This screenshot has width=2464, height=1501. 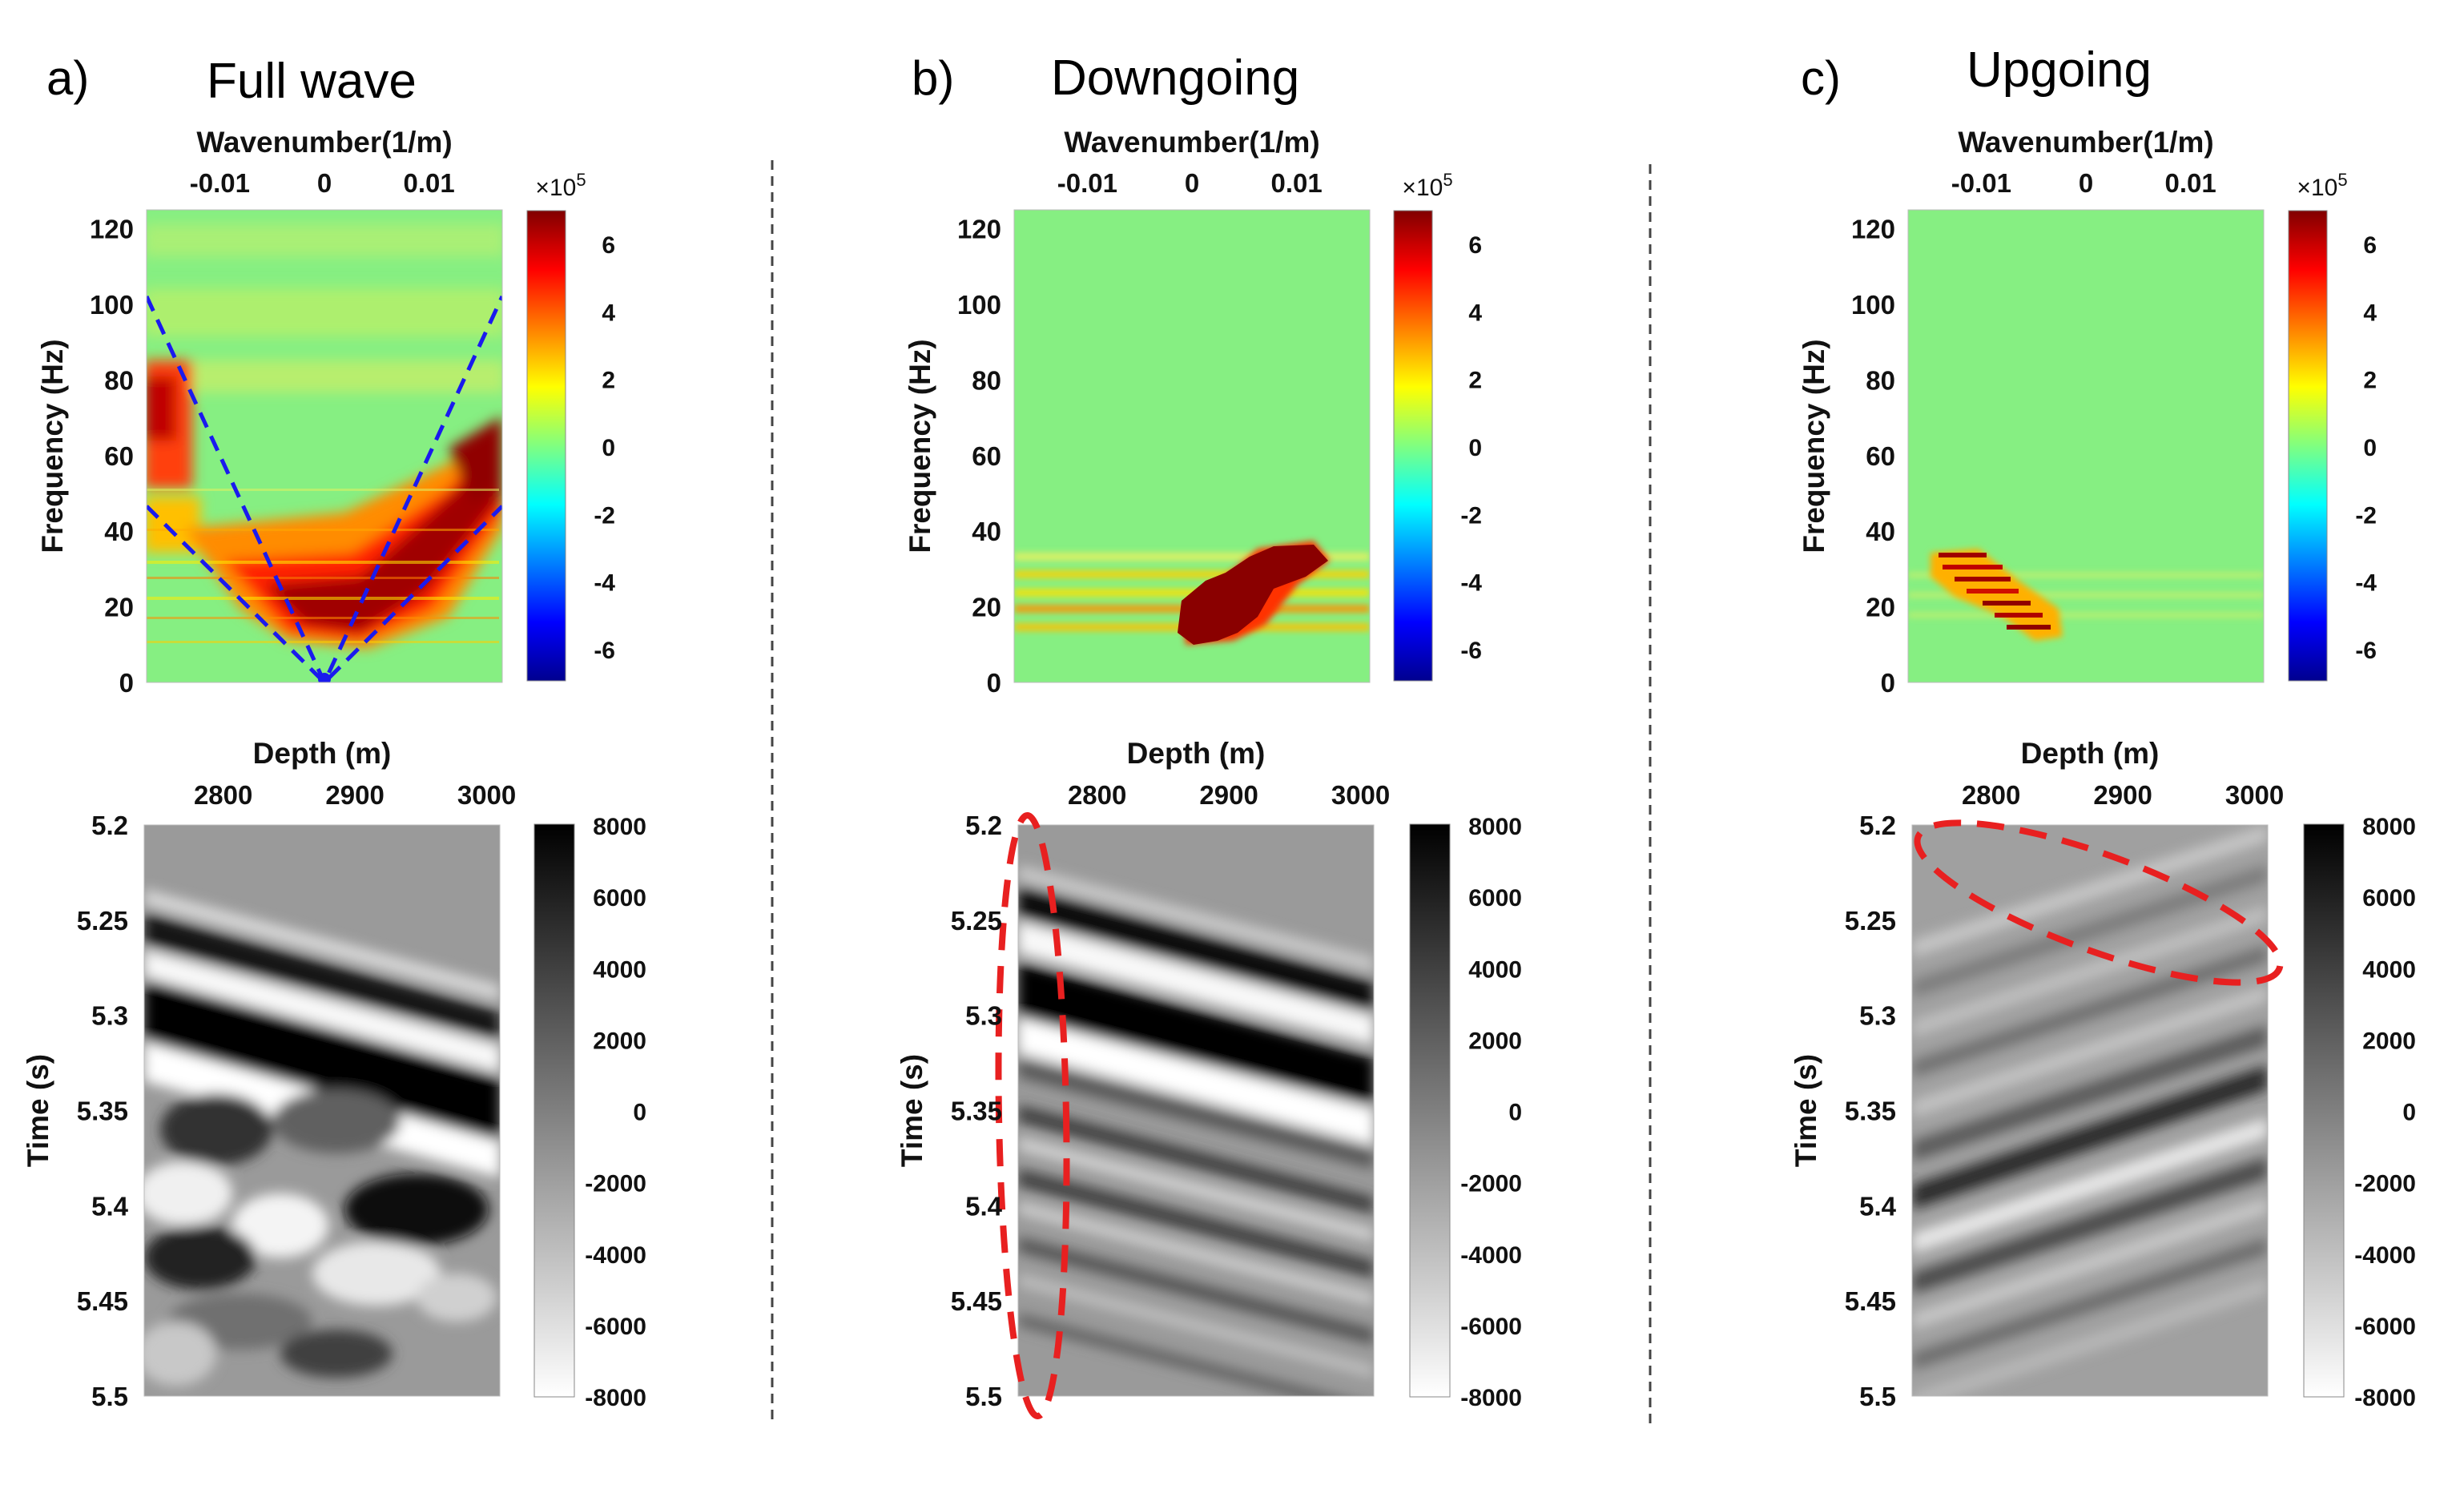 I want to click on upgoing-energy-streaks, so click(x=1995, y=591).